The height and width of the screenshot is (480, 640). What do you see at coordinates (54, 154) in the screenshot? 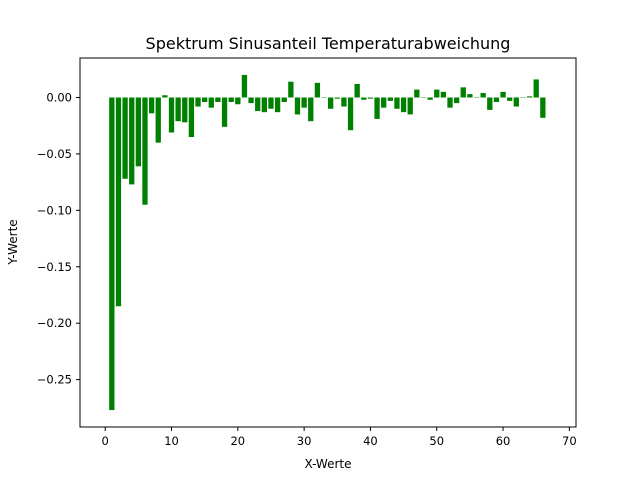
I see `y-tick-label-1: −0.05` at bounding box center [54, 154].